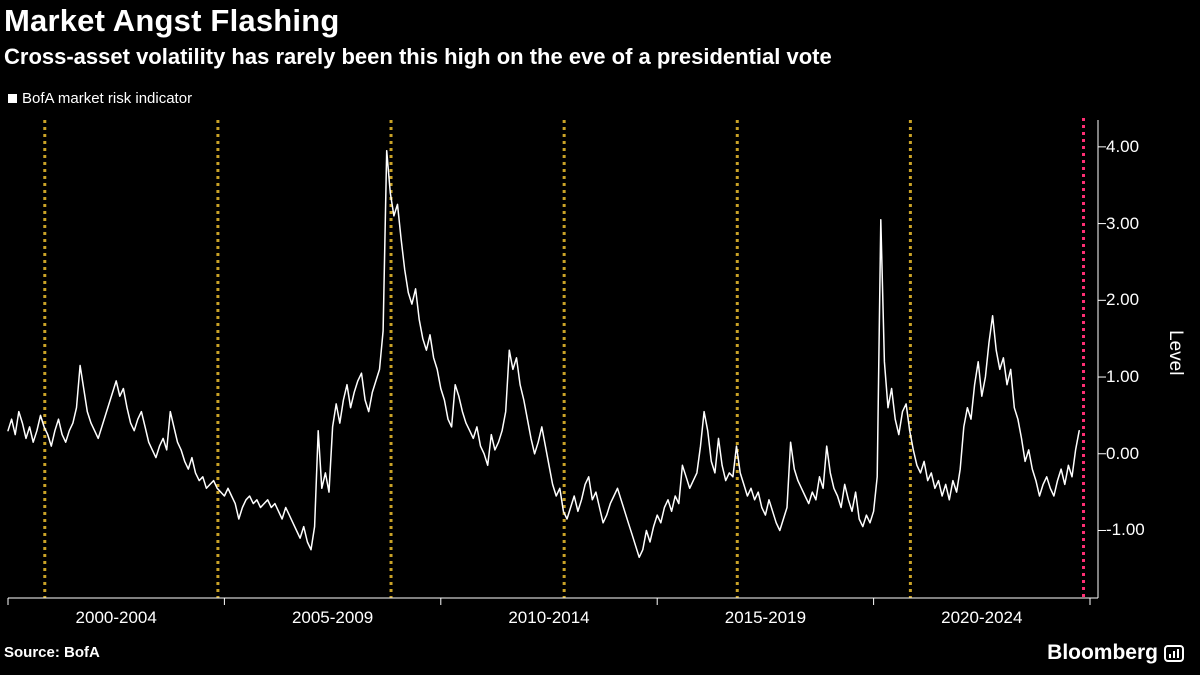 The image size is (1200, 675). I want to click on bloomberg-logo: Bloomberg, so click(1115, 653).